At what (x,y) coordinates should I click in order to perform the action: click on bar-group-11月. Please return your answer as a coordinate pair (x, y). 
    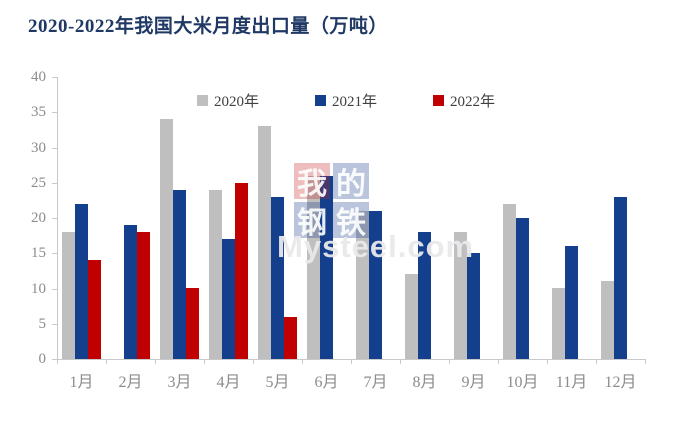
    Looking at the image, I should click on (571, 218).